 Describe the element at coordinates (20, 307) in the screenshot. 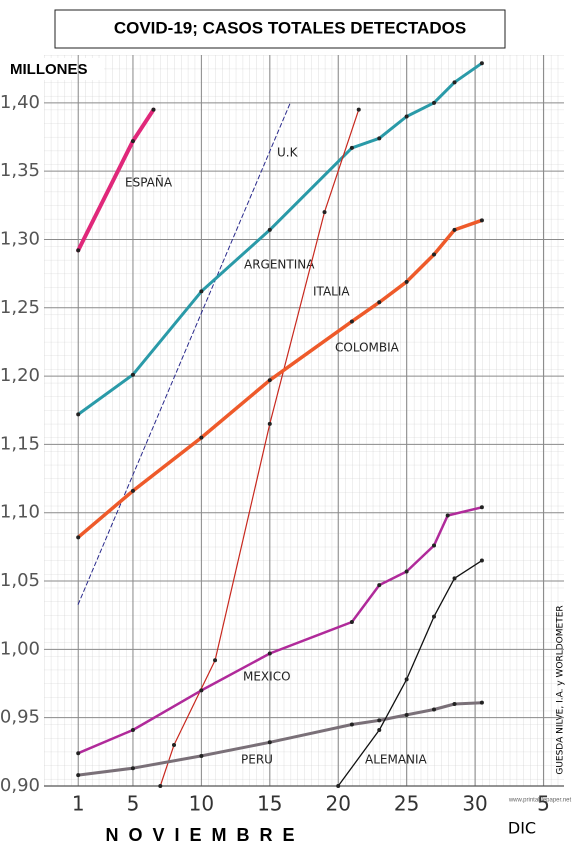

I see `y-tick-label: 1,25` at that location.